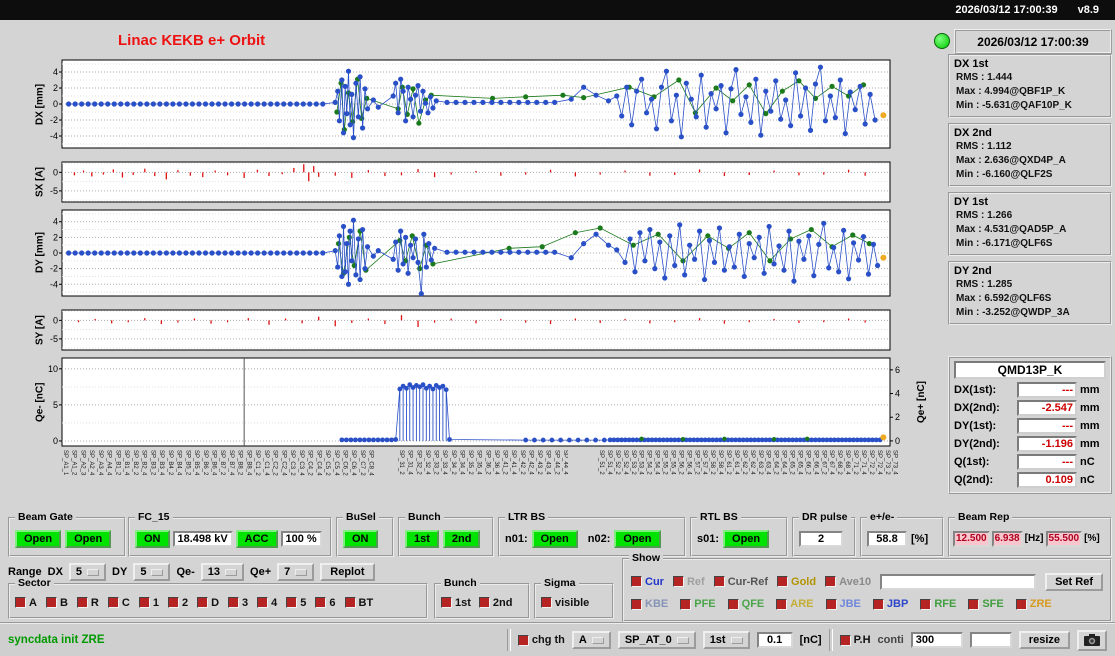  What do you see at coordinates (358, 603) in the screenshot?
I see `sector-bt: BT` at bounding box center [358, 603].